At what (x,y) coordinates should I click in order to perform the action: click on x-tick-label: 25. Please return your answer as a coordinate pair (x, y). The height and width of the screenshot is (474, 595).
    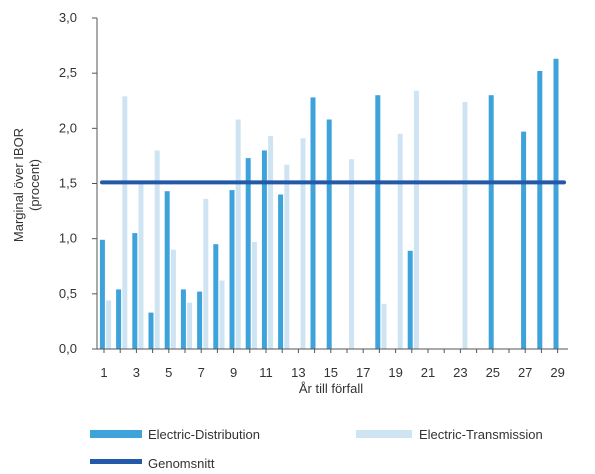
    Looking at the image, I should click on (493, 372).